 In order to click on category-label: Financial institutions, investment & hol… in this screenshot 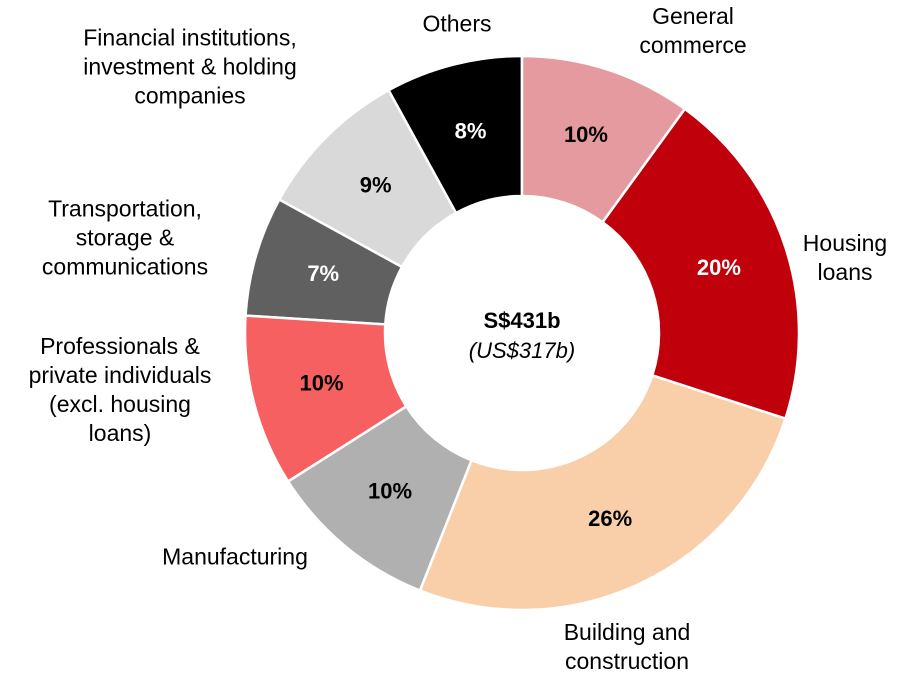, I will do `click(190, 66)`.